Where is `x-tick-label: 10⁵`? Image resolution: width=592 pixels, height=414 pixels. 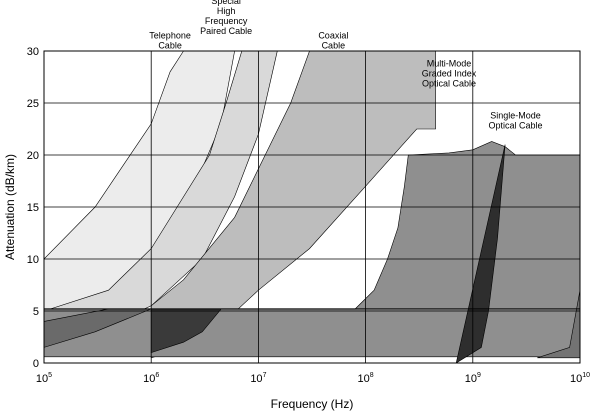
x-tick-label: 10⁵ is located at coordinates (44, 378).